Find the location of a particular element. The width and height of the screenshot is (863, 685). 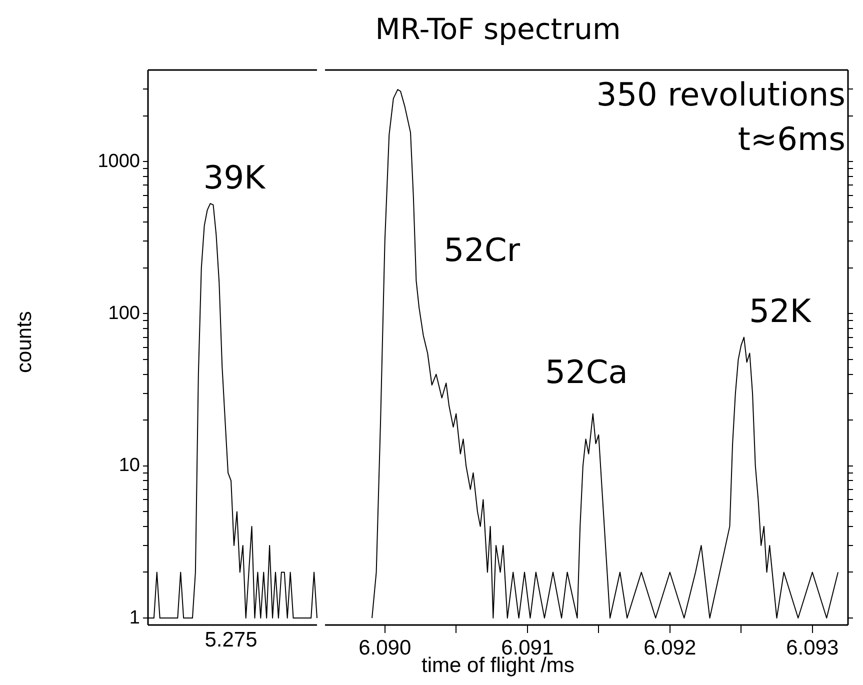

x-tick-label: 5.275 is located at coordinates (231, 640).